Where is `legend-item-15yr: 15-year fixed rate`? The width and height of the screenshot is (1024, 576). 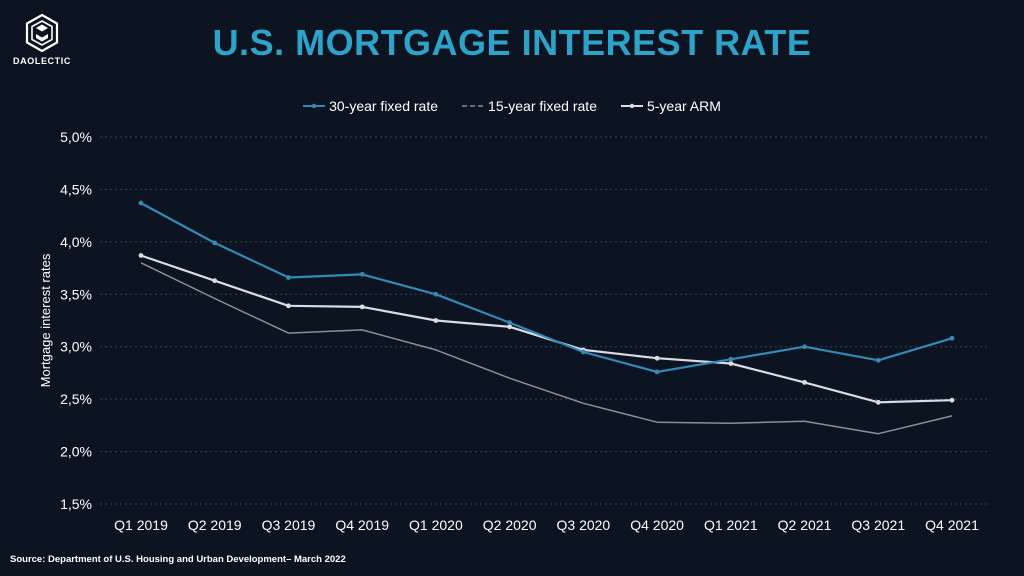 legend-item-15yr: 15-year fixed rate is located at coordinates (529, 106).